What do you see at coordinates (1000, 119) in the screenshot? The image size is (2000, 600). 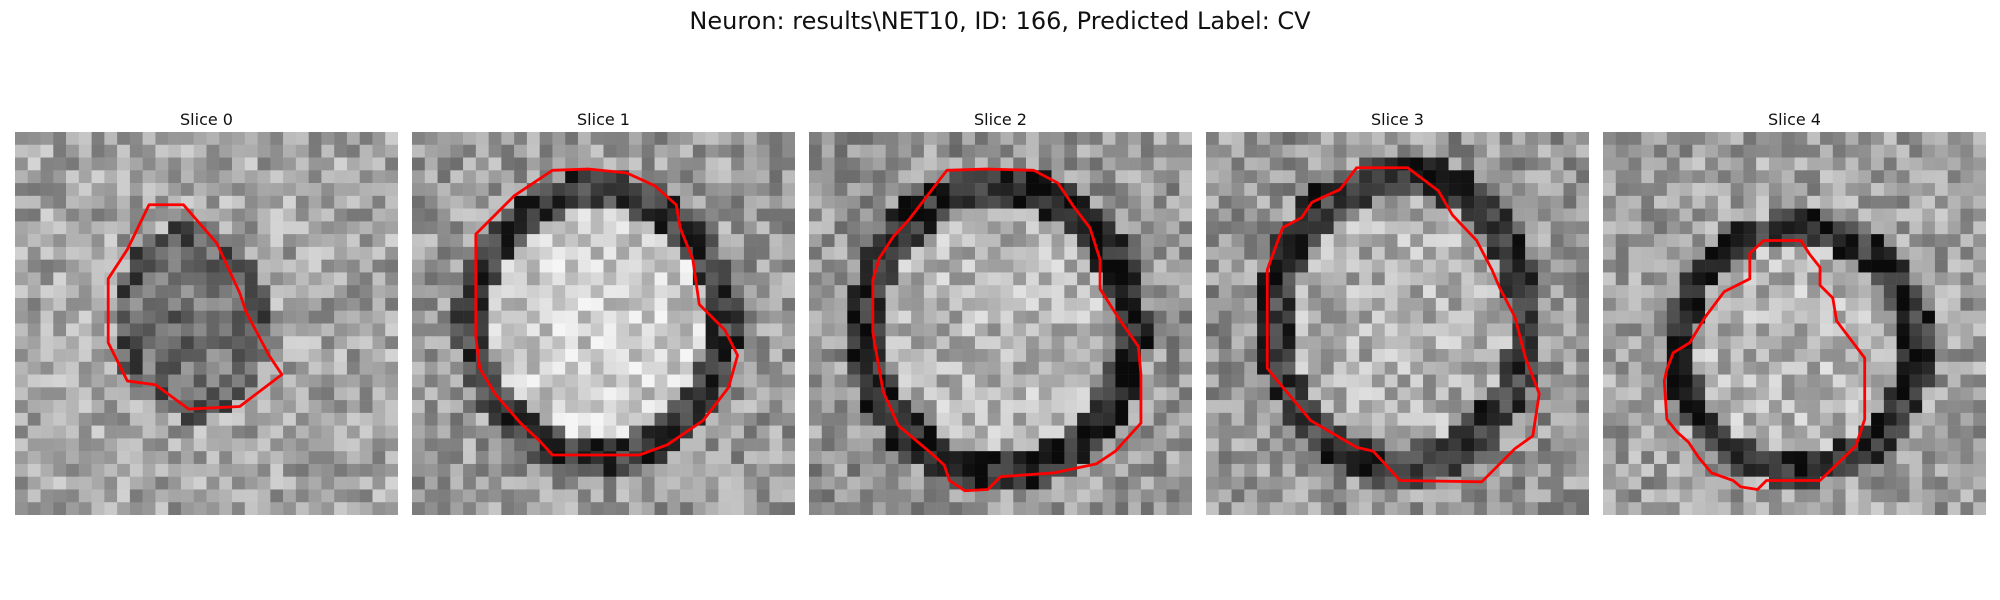 I see `slice-title: Slice 2` at bounding box center [1000, 119].